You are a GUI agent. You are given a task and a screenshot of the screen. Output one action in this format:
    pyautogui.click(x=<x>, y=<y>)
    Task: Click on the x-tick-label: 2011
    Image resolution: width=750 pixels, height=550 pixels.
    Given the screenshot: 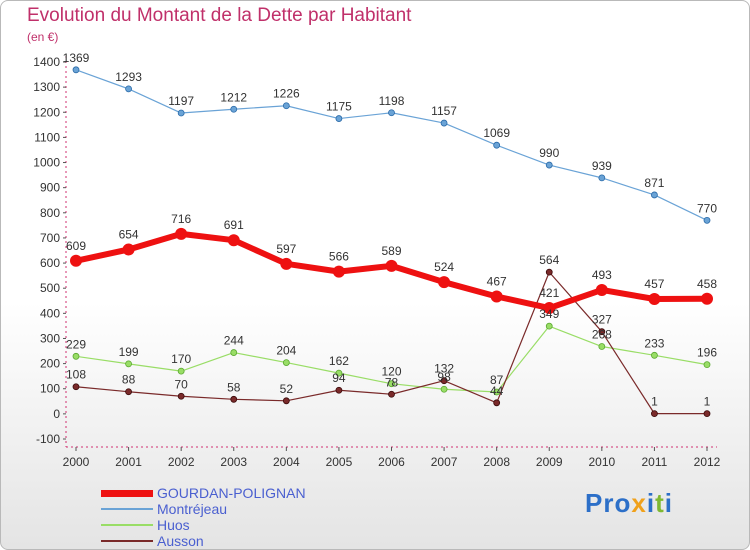 What is the action you would take?
    pyautogui.click(x=655, y=462)
    